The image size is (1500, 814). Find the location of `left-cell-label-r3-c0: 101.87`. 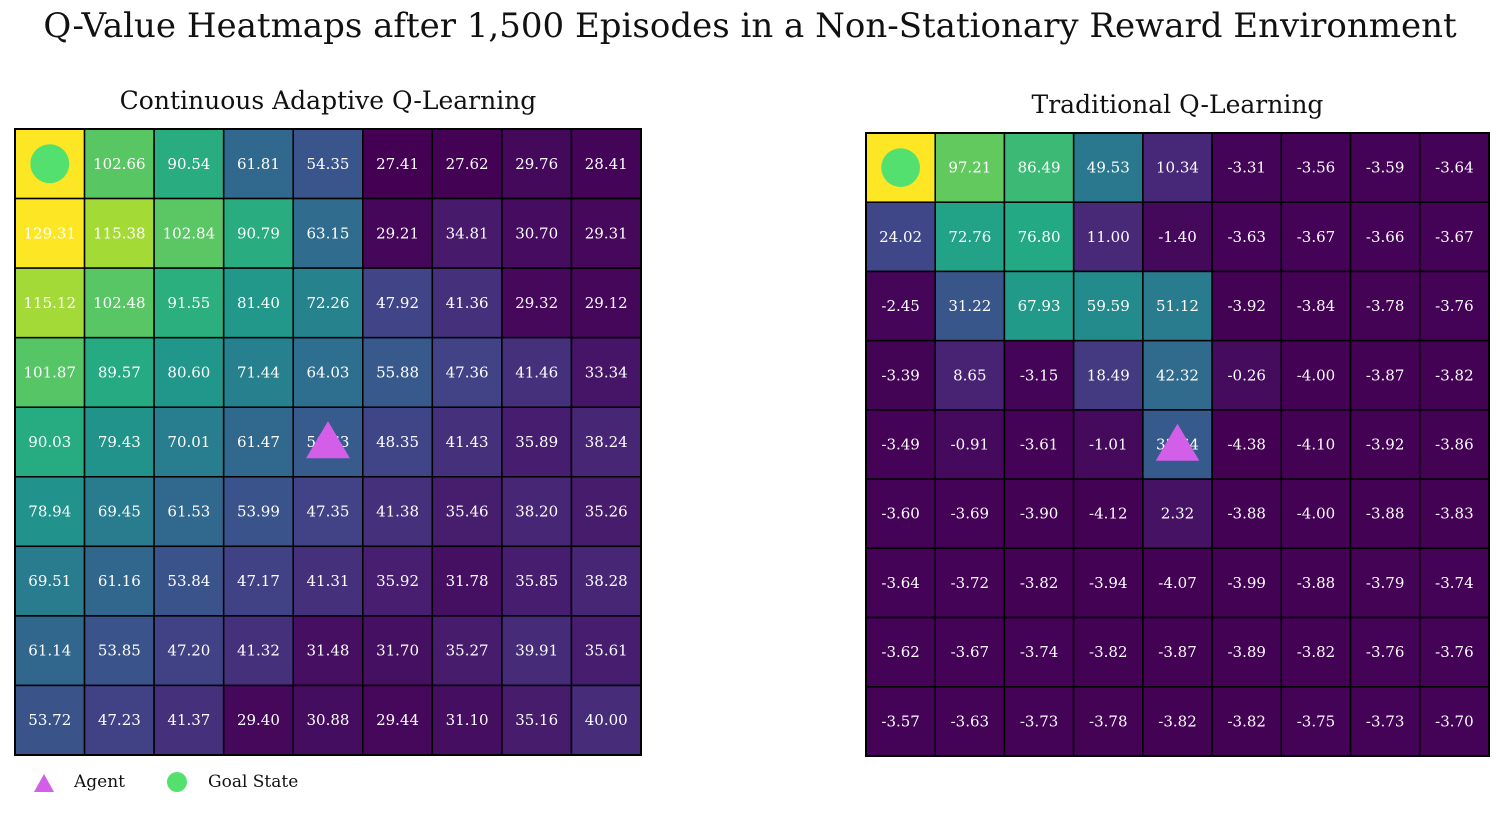

left-cell-label-r3-c0: 101.87 is located at coordinates (50, 372).